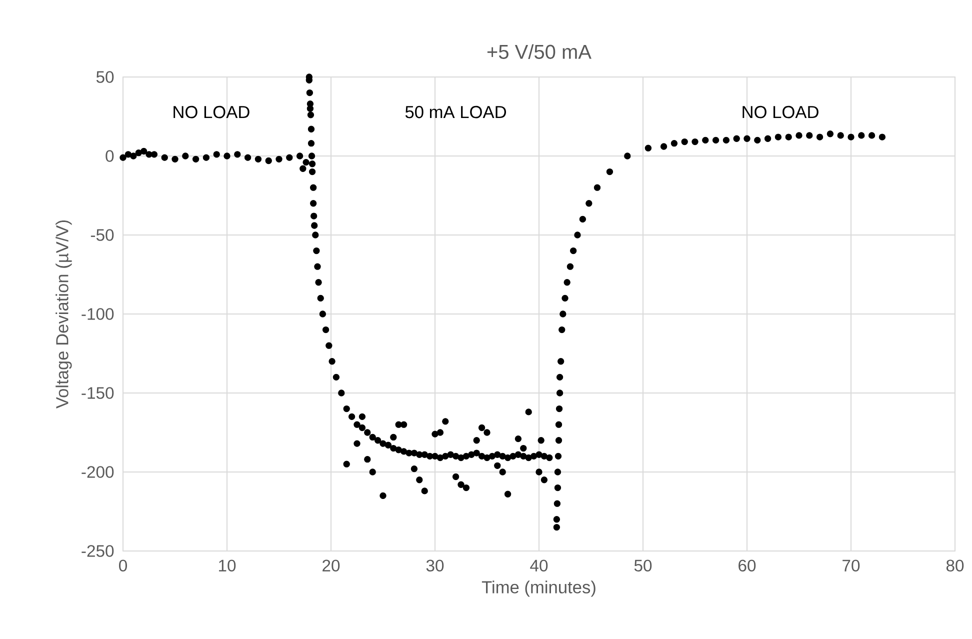 This screenshot has height=639, width=972. I want to click on x-tick-label: 60, so click(747, 566).